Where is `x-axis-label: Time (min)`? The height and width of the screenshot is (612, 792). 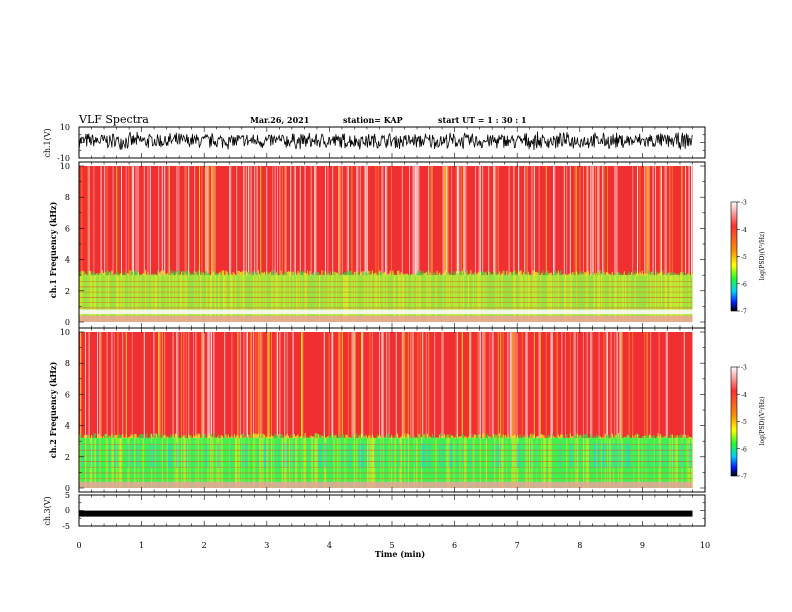 x-axis-label: Time (min) is located at coordinates (400, 554).